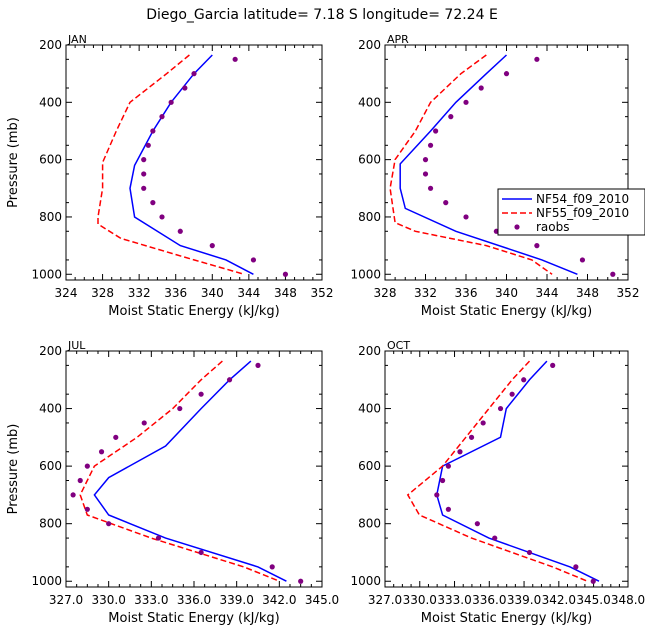 This screenshot has height=644, width=645. Describe the element at coordinates (517, 227) in the screenshot. I see `legend-swatch-dot` at that location.